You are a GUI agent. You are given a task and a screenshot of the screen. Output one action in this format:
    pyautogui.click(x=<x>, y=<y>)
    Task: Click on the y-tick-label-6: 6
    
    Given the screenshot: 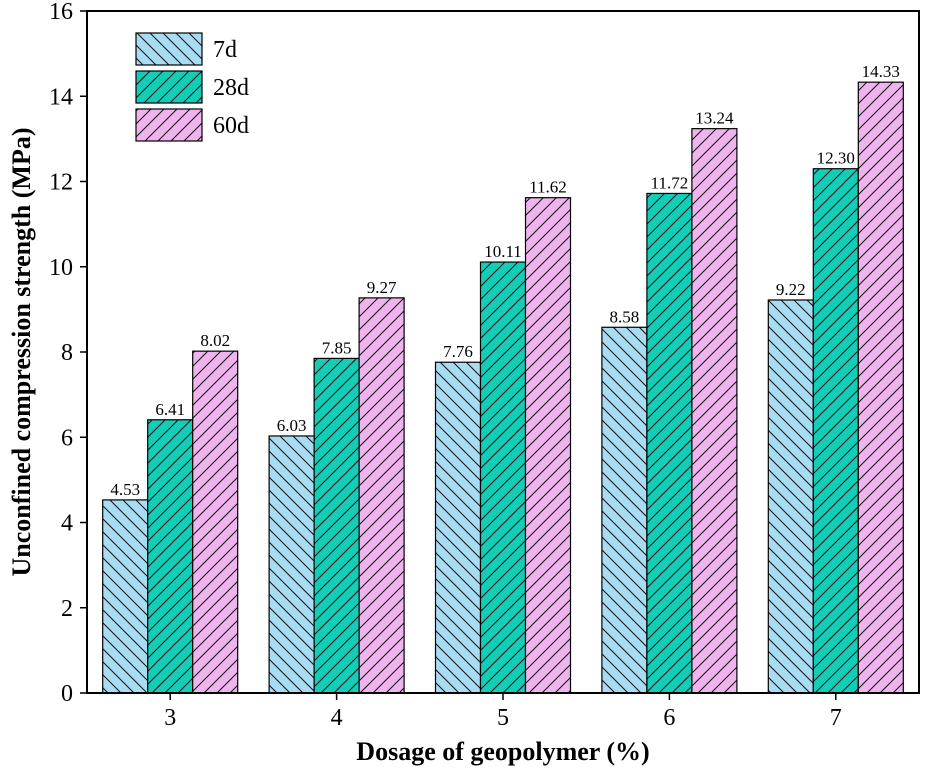 What is the action you would take?
    pyautogui.click(x=67, y=438)
    